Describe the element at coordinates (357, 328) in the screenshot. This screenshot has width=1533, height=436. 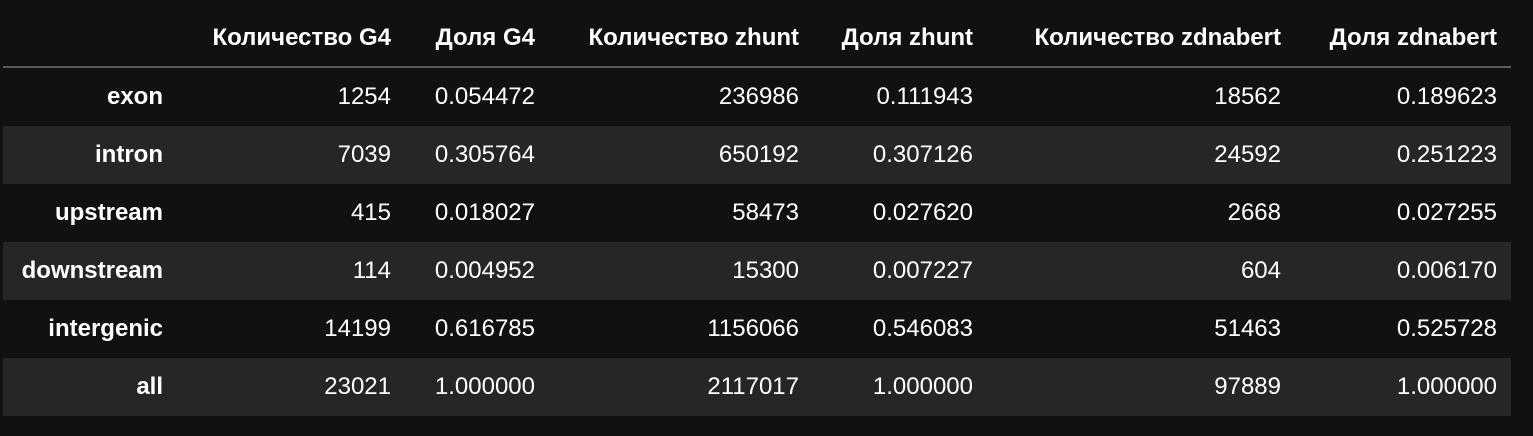
I see `table-cell: 14199` at that location.